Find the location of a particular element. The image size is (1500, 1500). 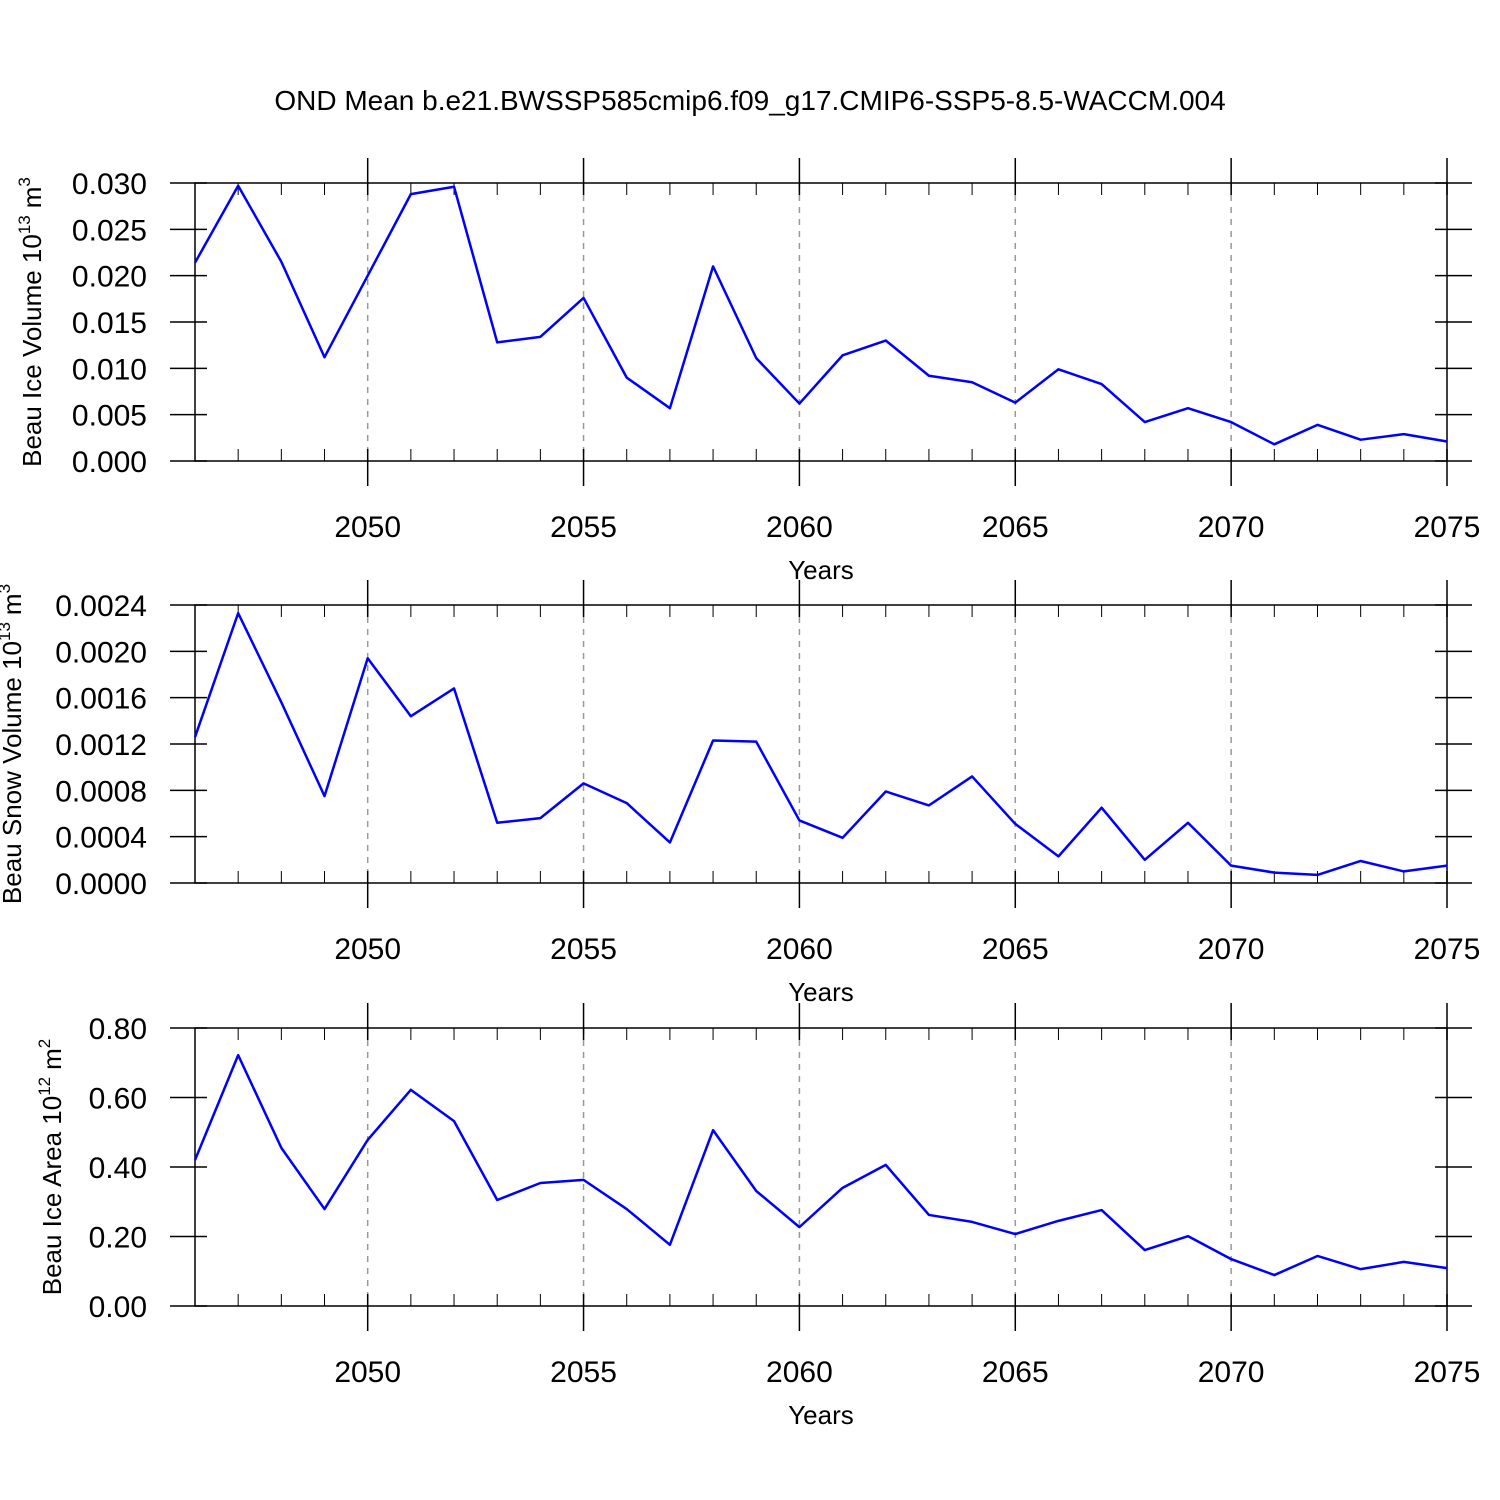

y-tick-label: 0.000 is located at coordinates (109, 462).